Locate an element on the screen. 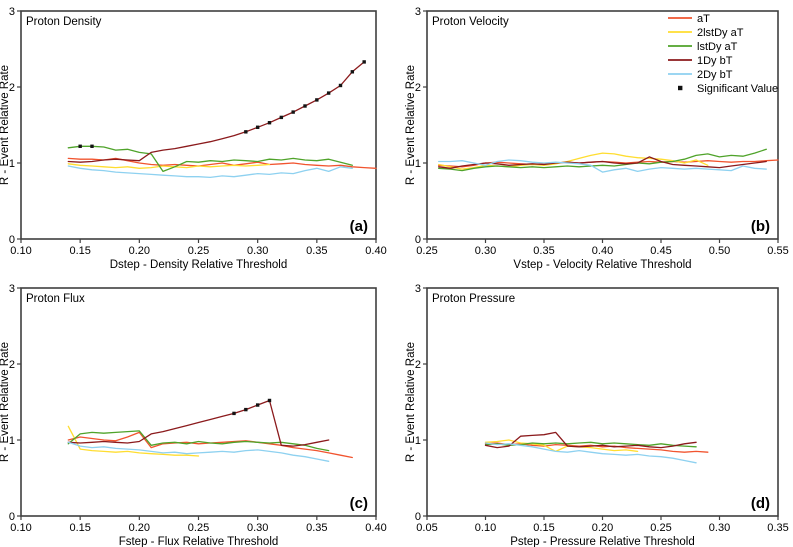  legend-label: 2lstDy aT is located at coordinates (720, 33).